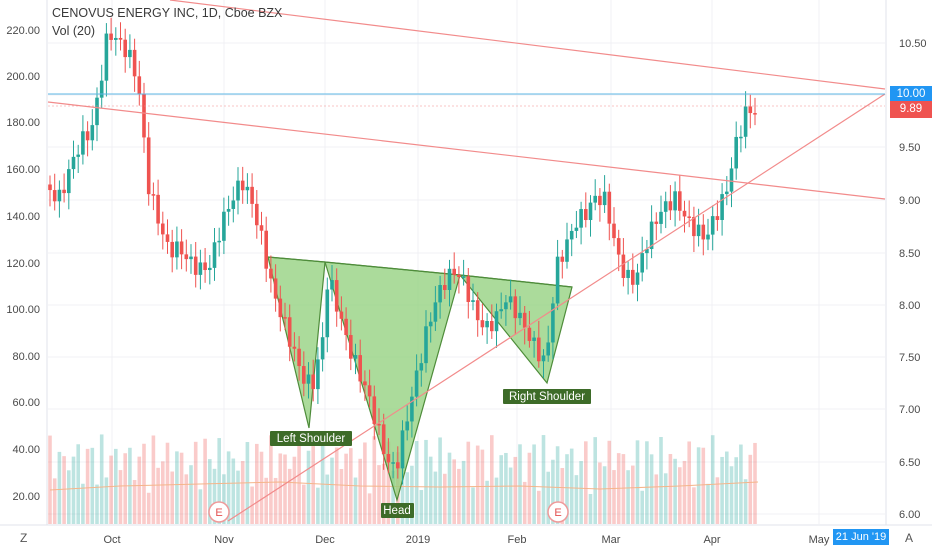 This screenshot has height=550, width=932. I want to click on left-tick-label: 120.00, so click(23, 264).